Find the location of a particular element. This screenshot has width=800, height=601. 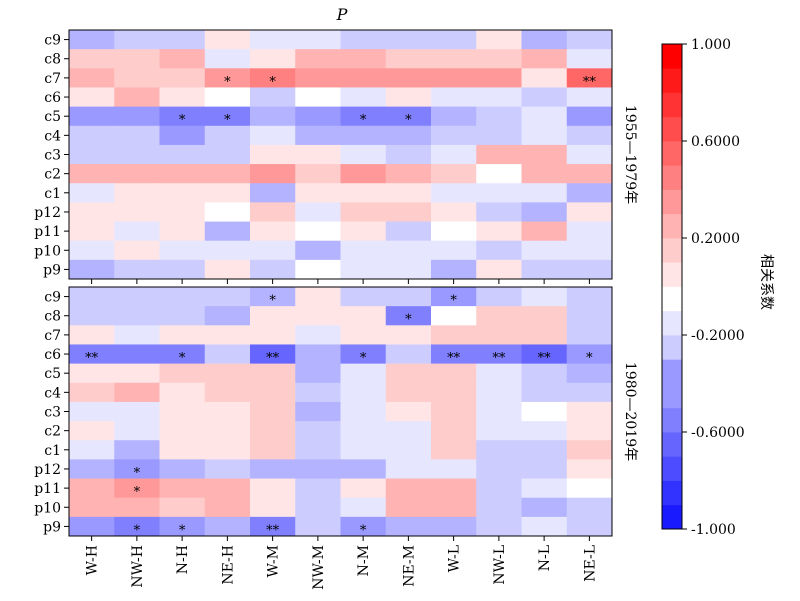

x-tick-label: W-H is located at coordinates (93, 560).